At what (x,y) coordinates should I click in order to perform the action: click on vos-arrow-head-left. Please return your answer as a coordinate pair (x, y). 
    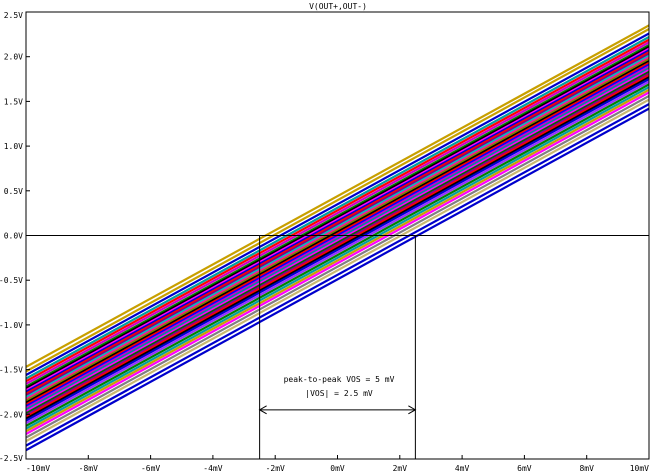
    Looking at the image, I should click on (262, 410).